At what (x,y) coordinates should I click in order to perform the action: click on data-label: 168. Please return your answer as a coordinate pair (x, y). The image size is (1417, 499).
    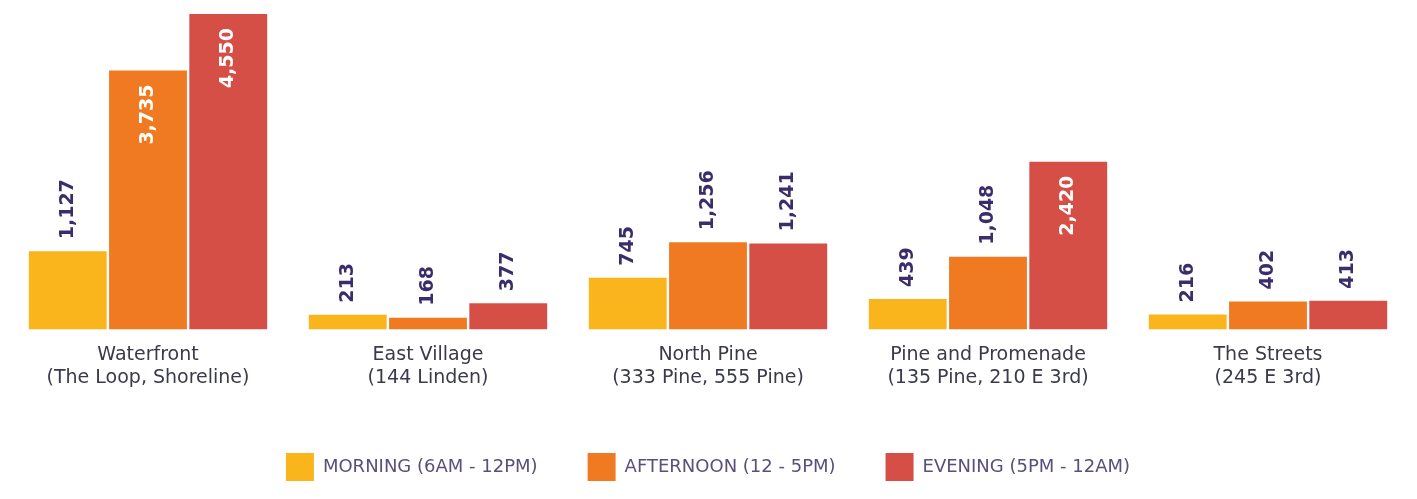
    Looking at the image, I should click on (425, 286).